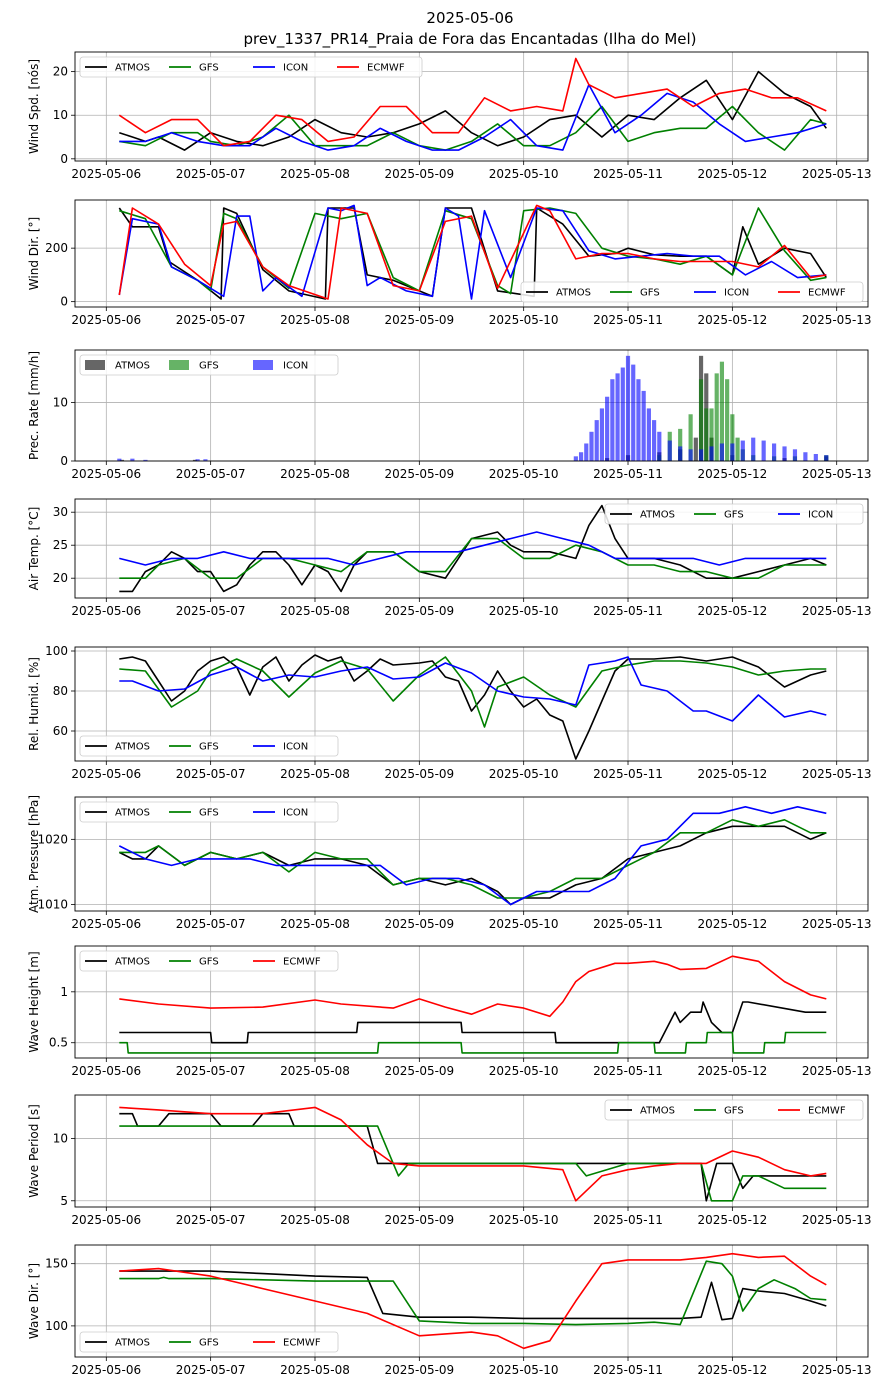 The height and width of the screenshot is (1389, 886). I want to click on legend: ATMOS GFS ECMWF, so click(734, 1110).